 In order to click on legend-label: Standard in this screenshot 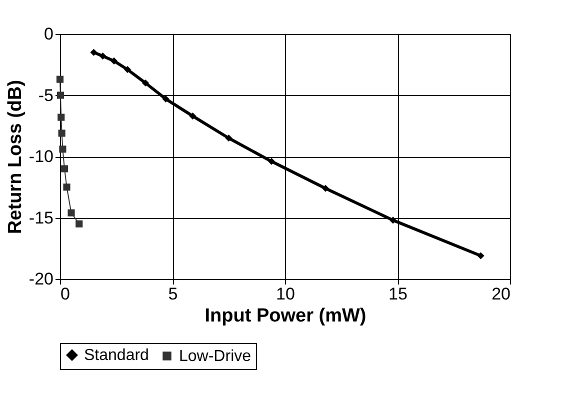, I will do `click(116, 355)`.